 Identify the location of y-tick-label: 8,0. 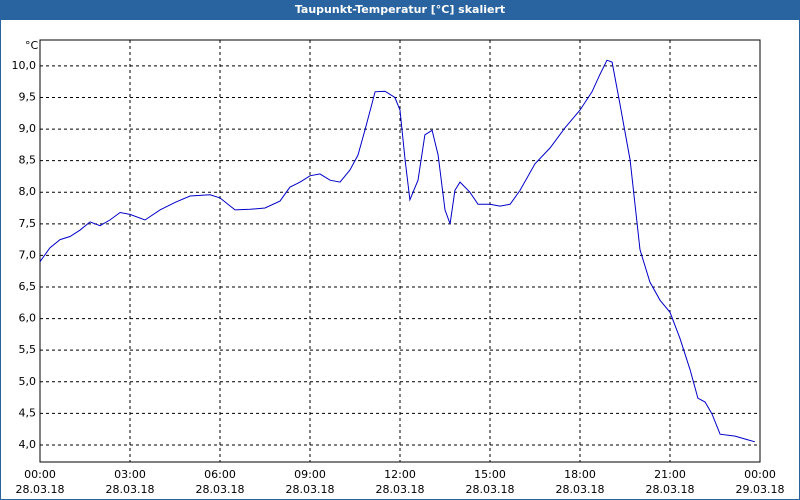
(28, 191).